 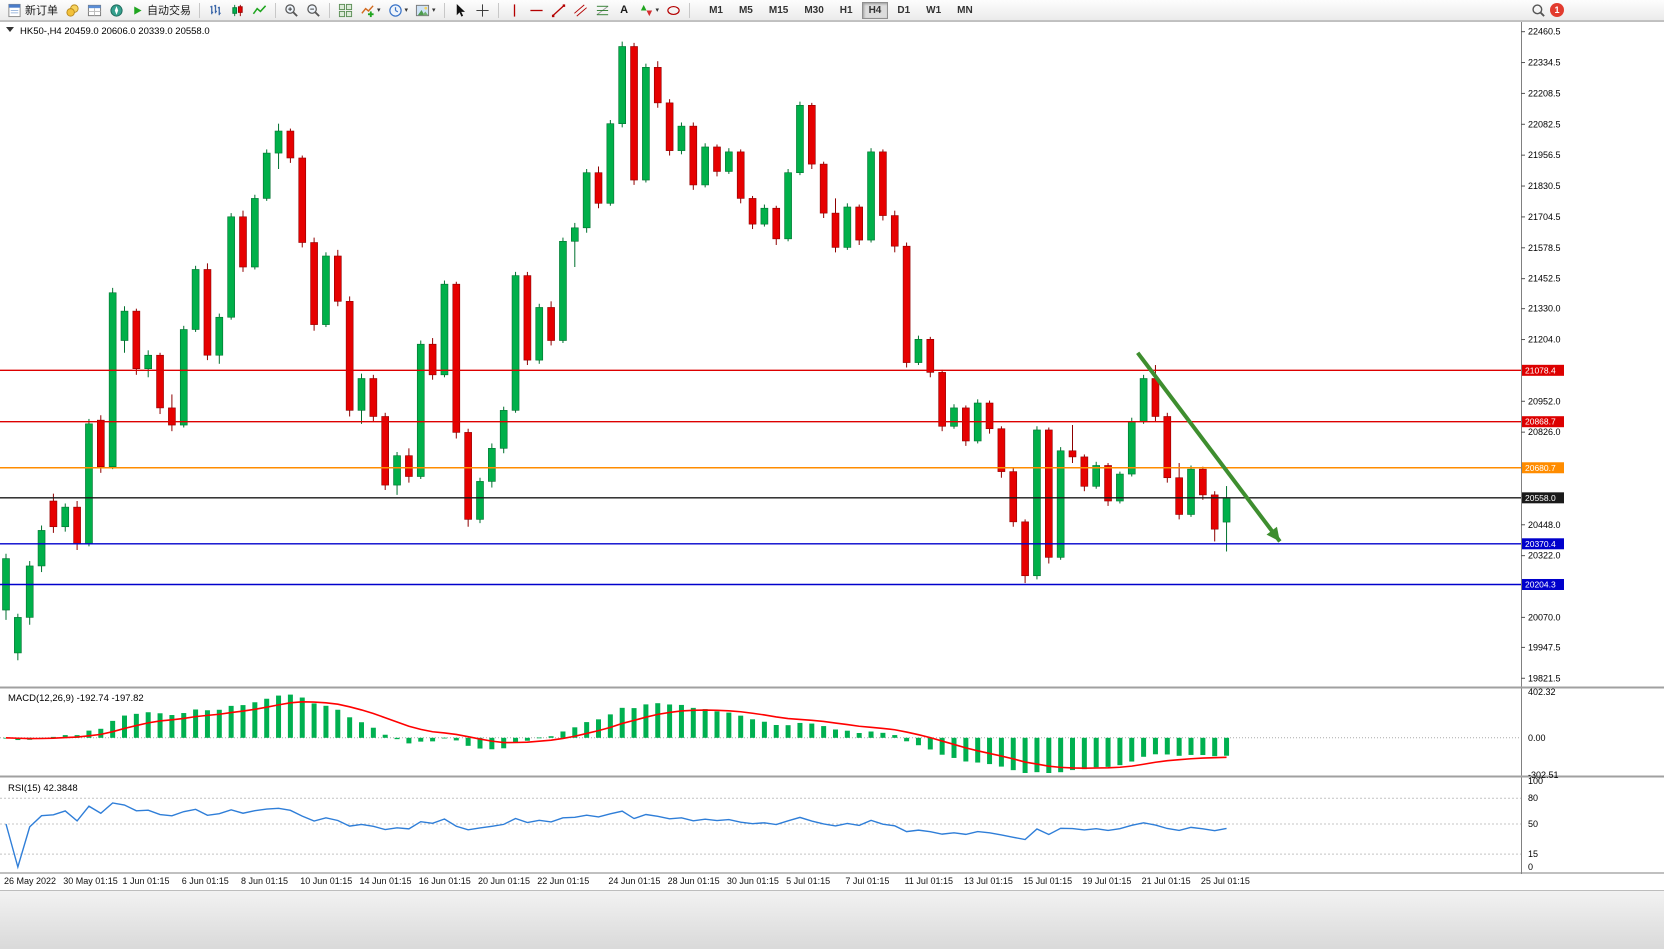 What do you see at coordinates (903, 10) in the screenshot?
I see `timeframe-button-d1: D1` at bounding box center [903, 10].